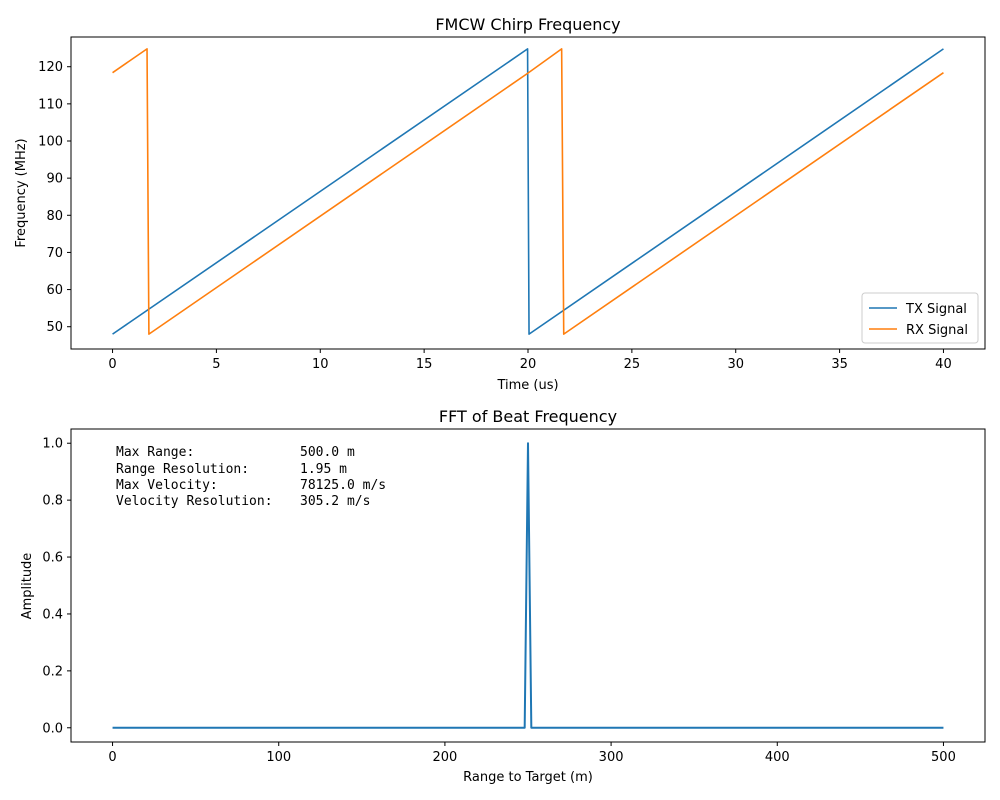 The image size is (1000, 800). What do you see at coordinates (27, 586) in the screenshot?
I see `fft-plot-y-label: Amplitude` at bounding box center [27, 586].